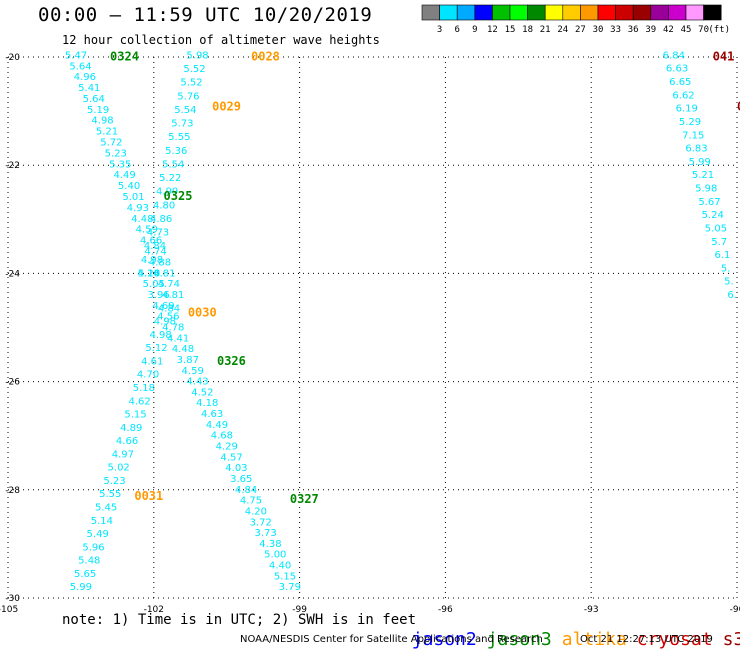 The image size is (740, 650). I want to click on color-scale-tick: 70, so click(703, 30).